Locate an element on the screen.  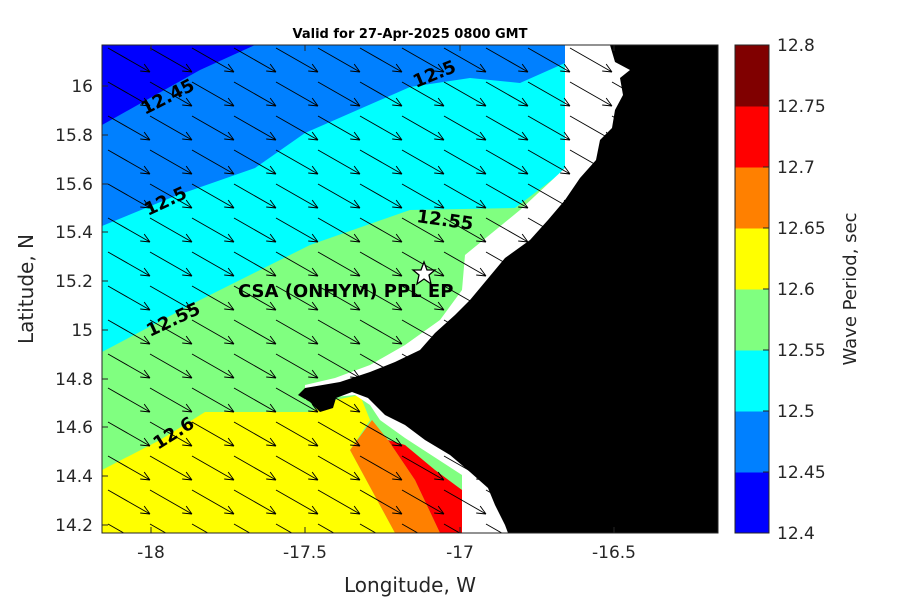
y-tick-label: 14.2 is located at coordinates (74, 526).